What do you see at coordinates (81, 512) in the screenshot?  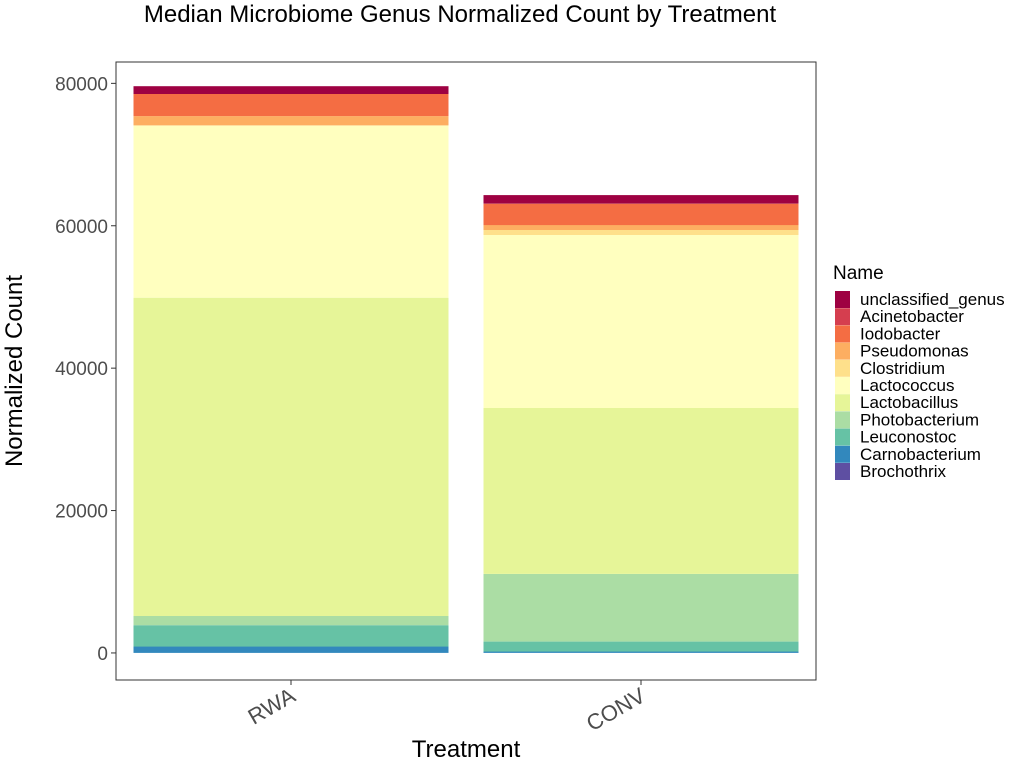 I see `y-tick-label: 20000` at bounding box center [81, 512].